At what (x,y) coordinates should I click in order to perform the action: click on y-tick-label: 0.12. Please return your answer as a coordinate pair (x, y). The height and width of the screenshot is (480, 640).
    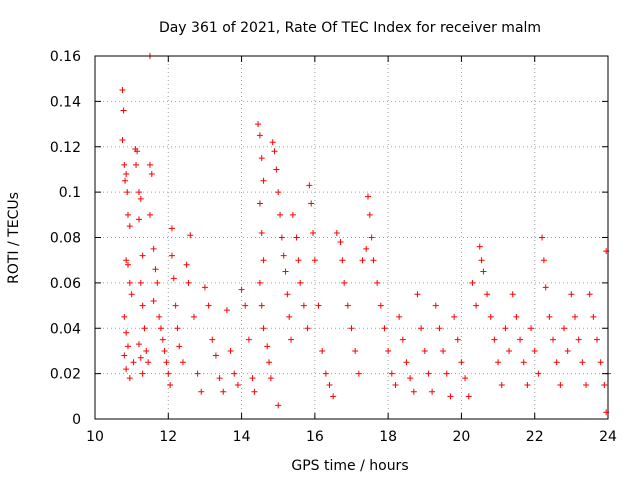
    Looking at the image, I should click on (65, 148).